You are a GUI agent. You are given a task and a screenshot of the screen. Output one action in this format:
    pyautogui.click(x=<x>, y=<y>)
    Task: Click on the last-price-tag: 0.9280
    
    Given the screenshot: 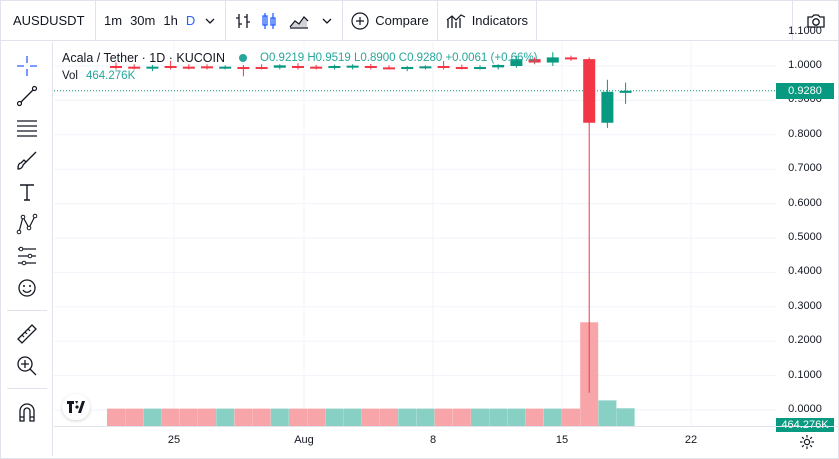 What is the action you would take?
    pyautogui.click(x=805, y=90)
    